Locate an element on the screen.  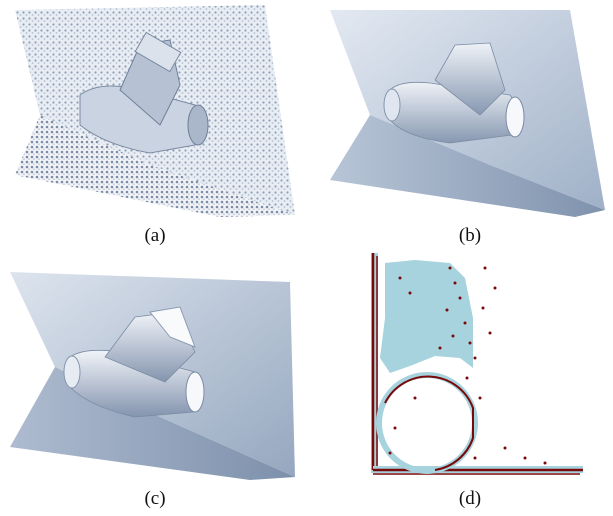
caption-a: (a) is located at coordinates (155, 235).